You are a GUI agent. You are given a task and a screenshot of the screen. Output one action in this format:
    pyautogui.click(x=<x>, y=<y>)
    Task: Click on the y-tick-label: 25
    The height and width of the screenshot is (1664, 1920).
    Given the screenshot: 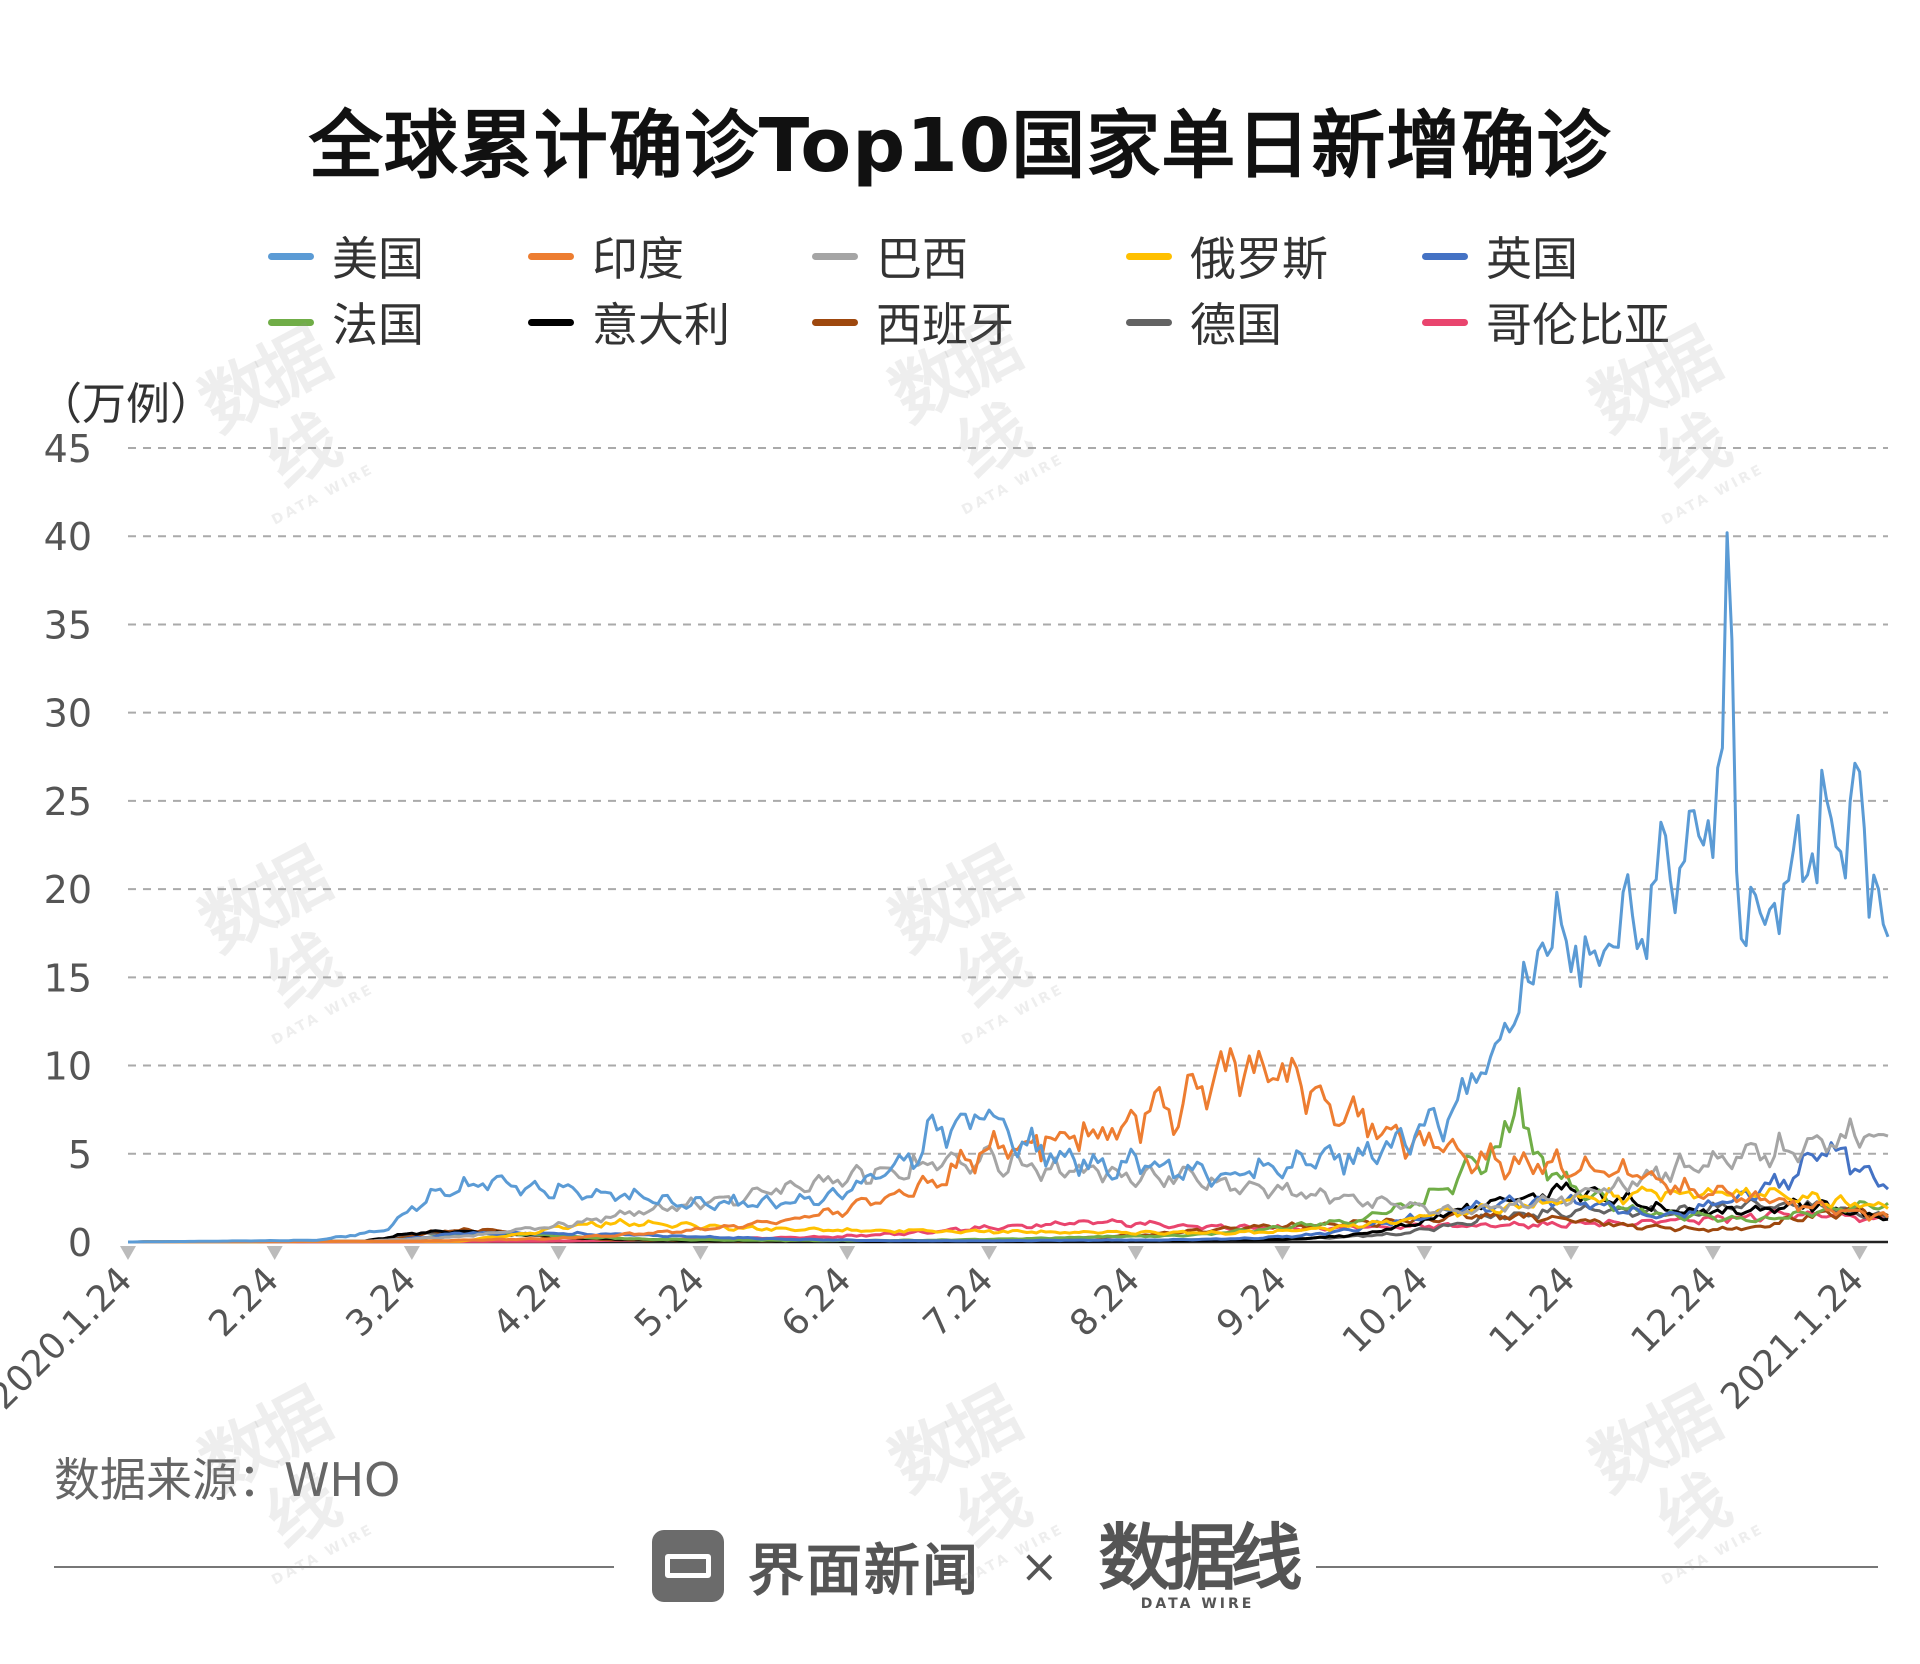 What is the action you would take?
    pyautogui.click(x=68, y=802)
    